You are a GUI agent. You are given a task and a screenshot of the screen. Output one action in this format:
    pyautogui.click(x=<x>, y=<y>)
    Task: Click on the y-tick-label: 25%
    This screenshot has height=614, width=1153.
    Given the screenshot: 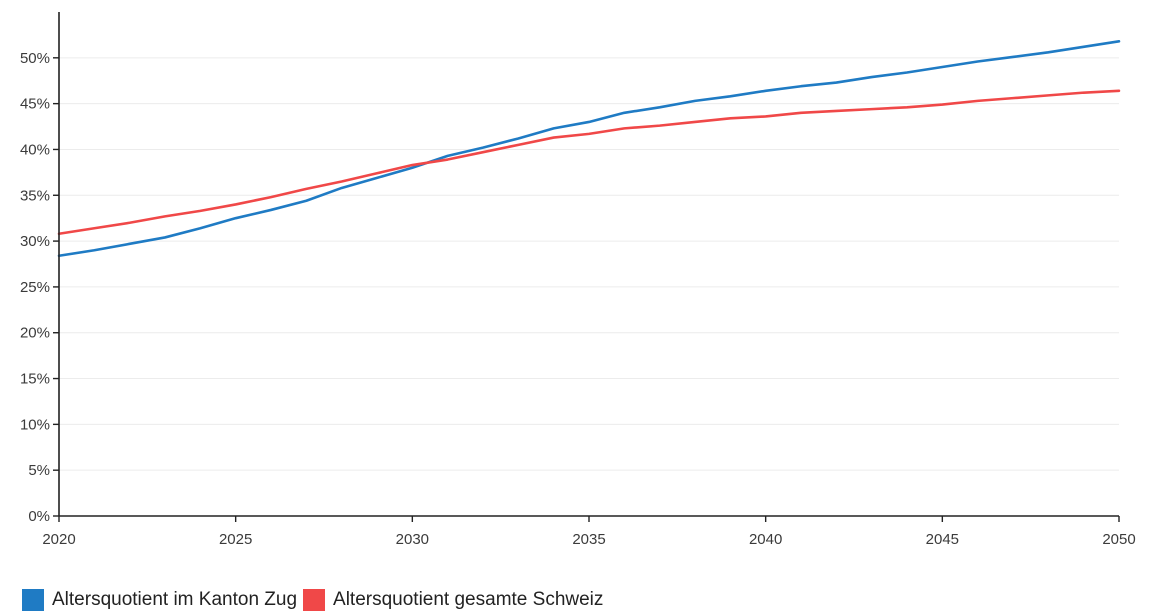 What is the action you would take?
    pyautogui.click(x=35, y=287)
    